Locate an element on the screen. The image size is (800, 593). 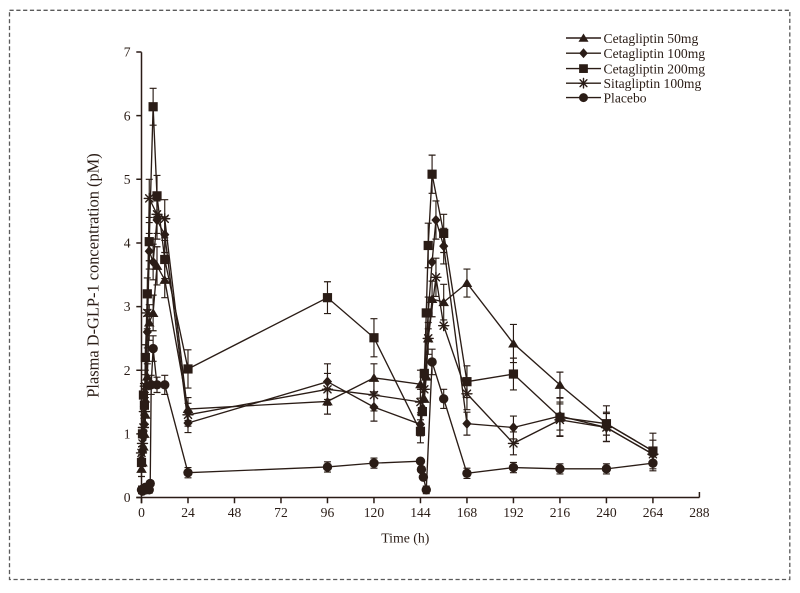
svg-text: 24 is located at coordinates (188, 512).